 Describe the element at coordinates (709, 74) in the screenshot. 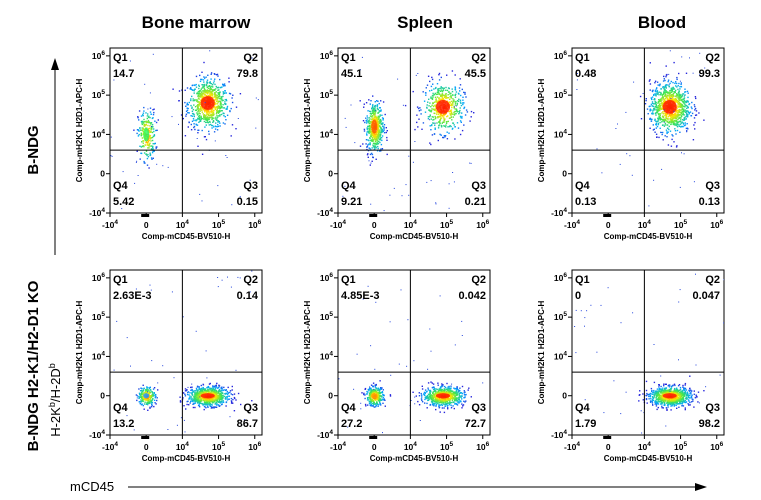

I see `quadrant-value-q2: 99.3` at that location.